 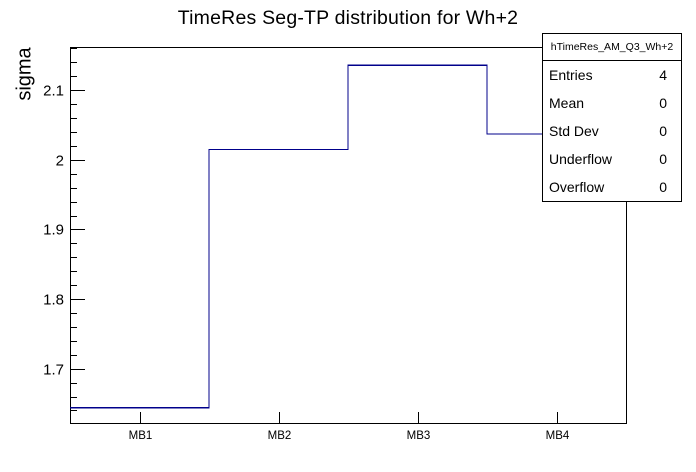 What do you see at coordinates (577, 187) in the screenshot?
I see `stats-row-label: Overflow` at bounding box center [577, 187].